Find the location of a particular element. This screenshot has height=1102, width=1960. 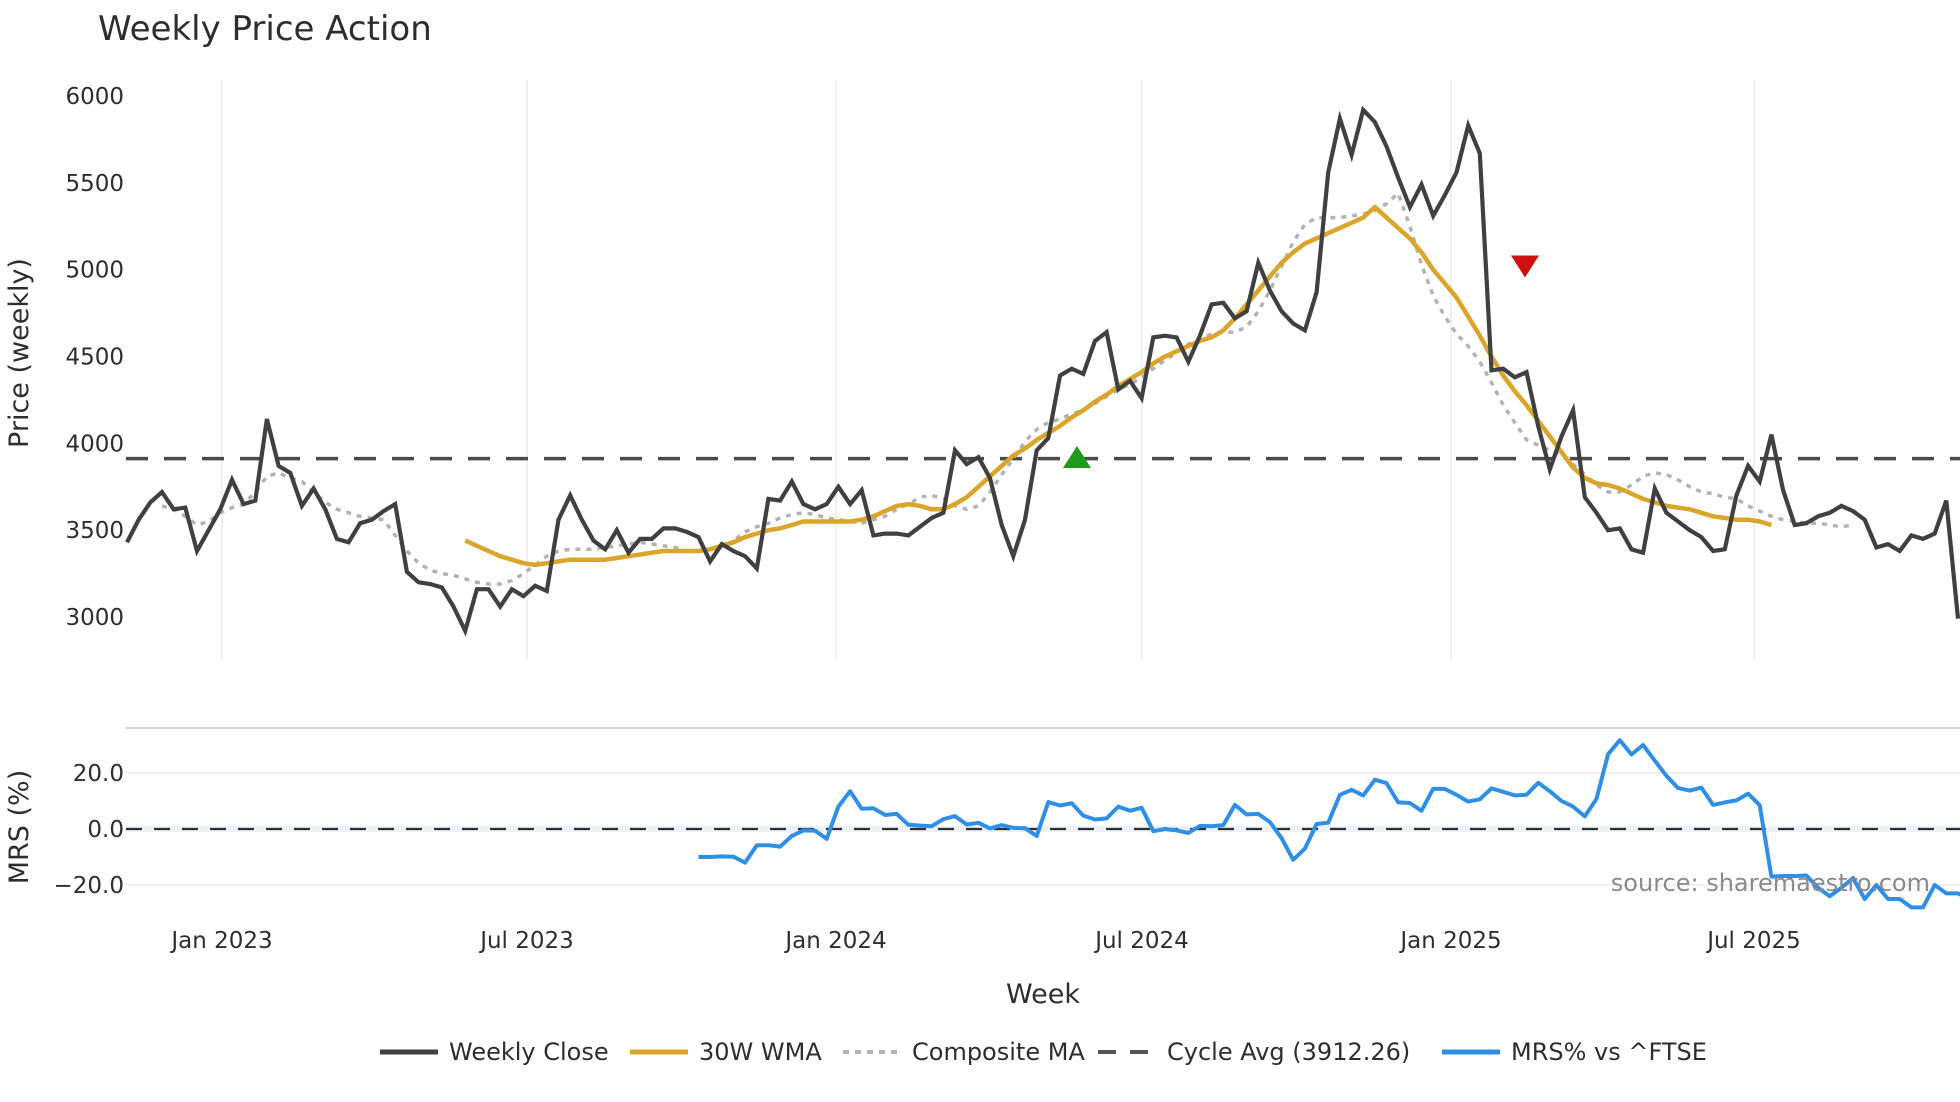

mrs-line is located at coordinates (1329, 824).